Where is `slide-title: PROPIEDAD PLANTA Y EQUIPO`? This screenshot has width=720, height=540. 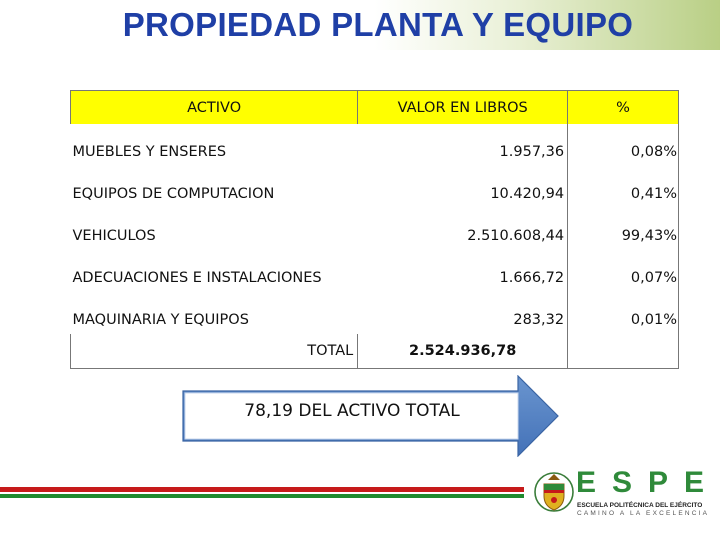 slide-title: PROPIEDAD PLANTA Y EQUIPO is located at coordinates (378, 24).